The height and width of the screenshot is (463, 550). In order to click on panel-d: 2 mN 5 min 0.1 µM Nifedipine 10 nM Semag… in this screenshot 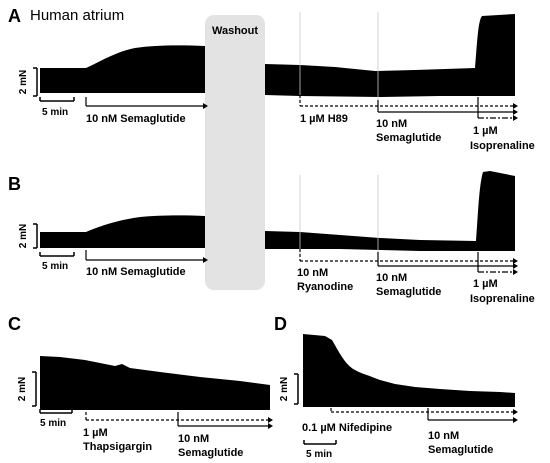, I will do `click(398, 397)`.